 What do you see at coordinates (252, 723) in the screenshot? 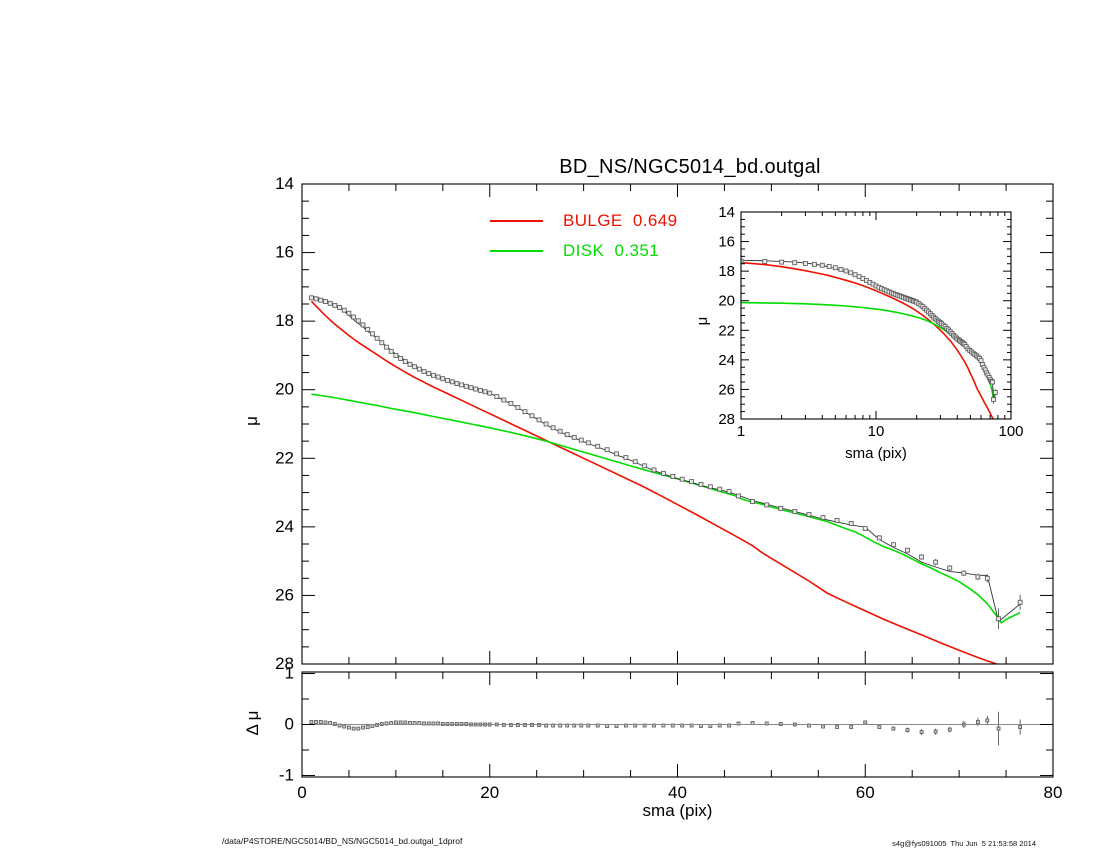
I see `residual-y-axis-label: Δ μ` at bounding box center [252, 723].